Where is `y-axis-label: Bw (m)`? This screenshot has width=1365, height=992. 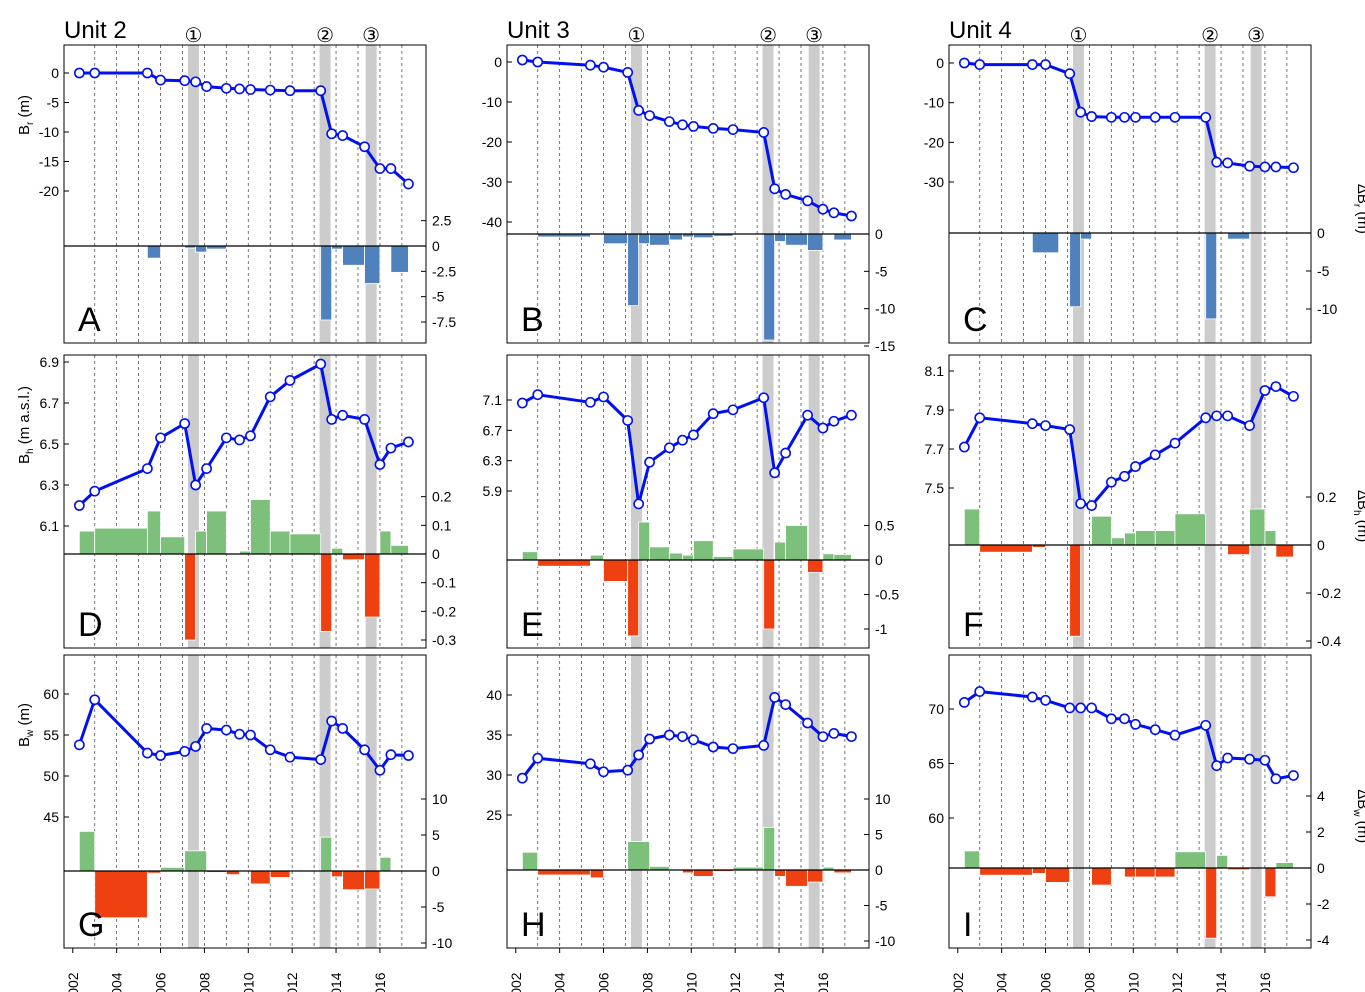 y-axis-label: Bw (m) is located at coordinates (26, 725).